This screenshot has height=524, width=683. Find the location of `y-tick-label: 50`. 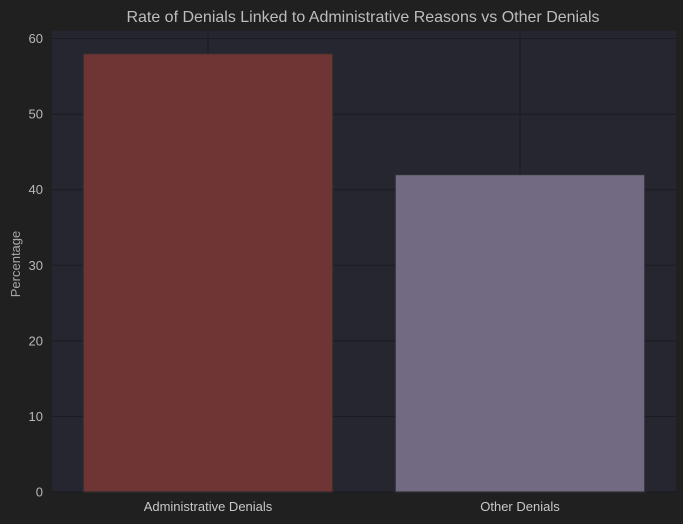

y-tick-label: 50 is located at coordinates (36, 114).